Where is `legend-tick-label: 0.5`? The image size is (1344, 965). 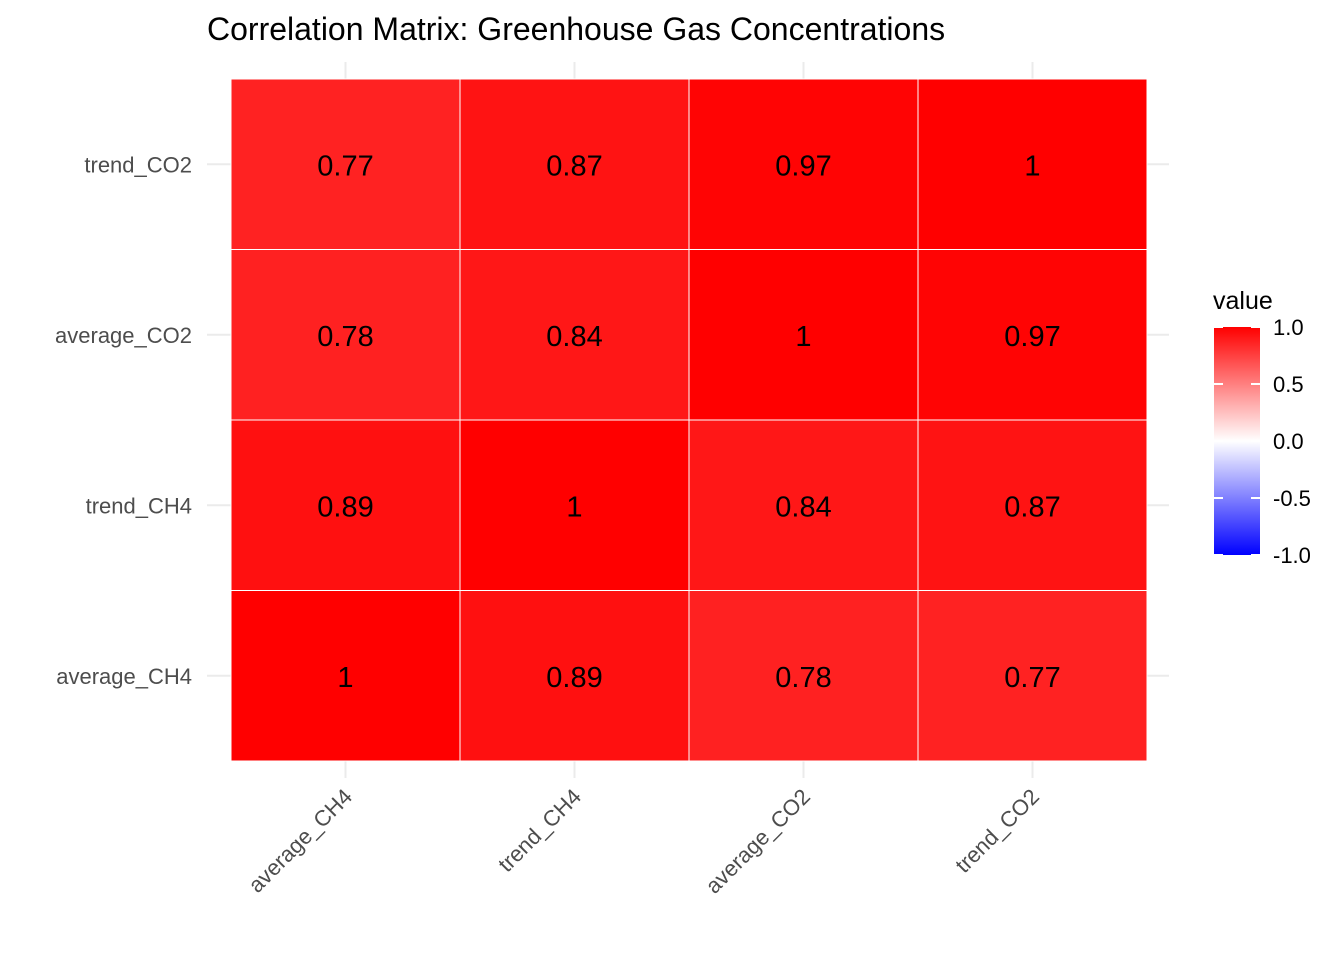 legend-tick-label: 0.5 is located at coordinates (1288, 384).